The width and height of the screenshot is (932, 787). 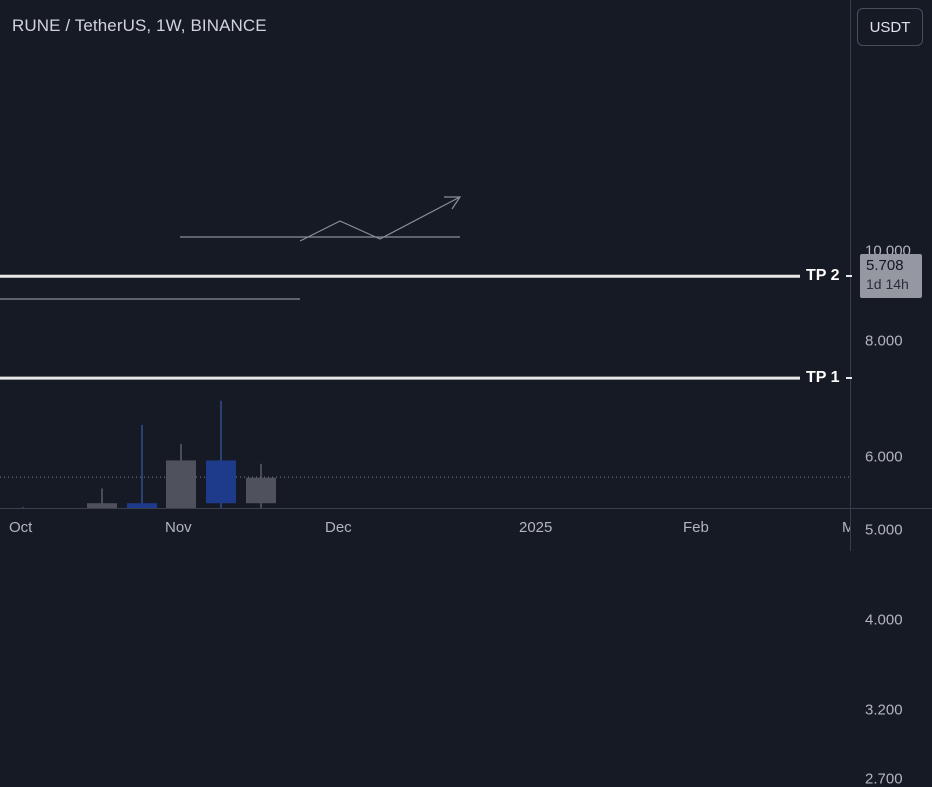 I want to click on price-tick-label: 6.000, so click(x=884, y=457).